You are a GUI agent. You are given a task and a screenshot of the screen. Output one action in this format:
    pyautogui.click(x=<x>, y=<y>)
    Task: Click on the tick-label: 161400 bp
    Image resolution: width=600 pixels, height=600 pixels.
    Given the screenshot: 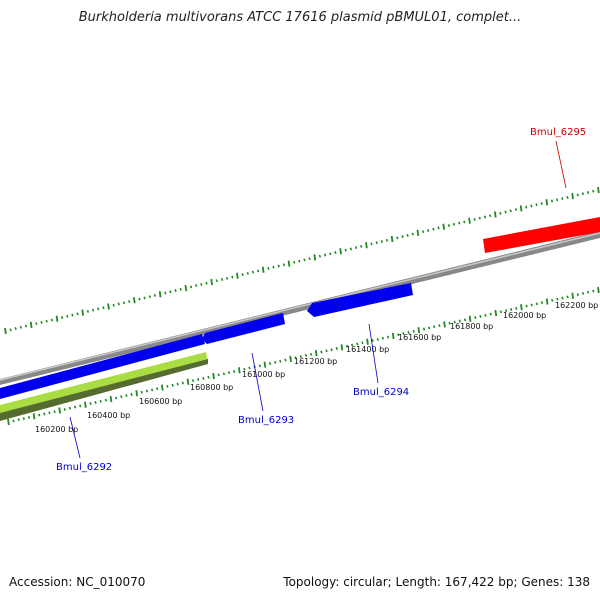 What is the action you would take?
    pyautogui.click(x=367, y=349)
    